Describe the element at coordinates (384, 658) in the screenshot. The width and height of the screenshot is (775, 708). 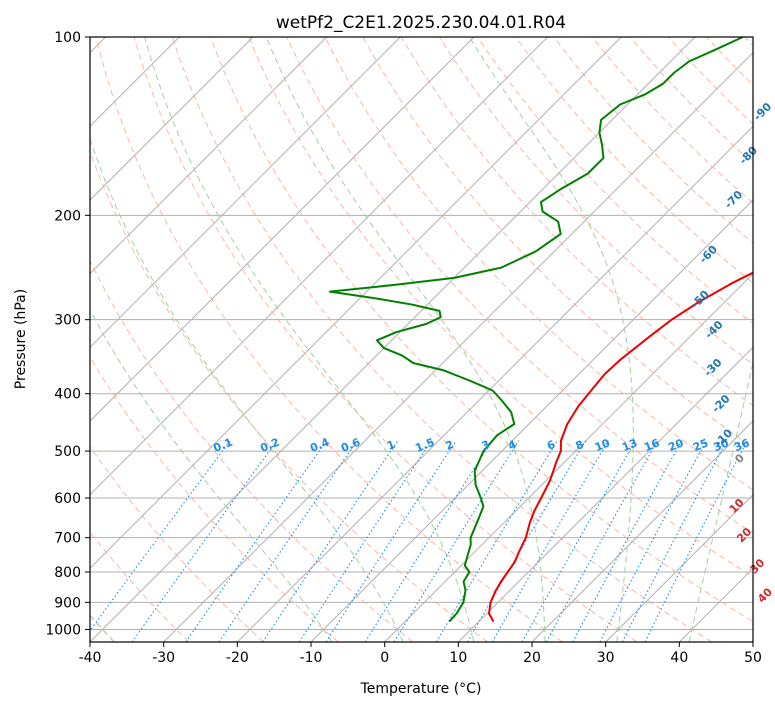
I see `x-tick-label: 0` at that location.